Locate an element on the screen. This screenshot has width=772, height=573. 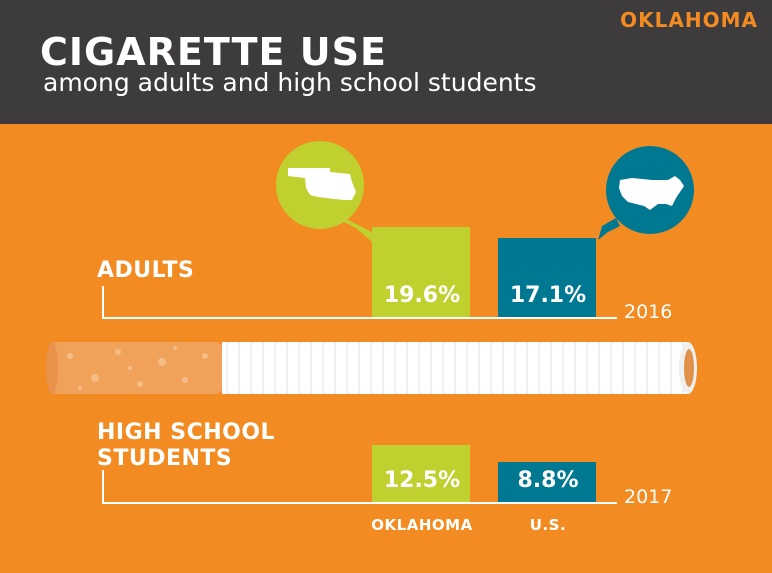
bar-hs-us is located at coordinates (547, 481).